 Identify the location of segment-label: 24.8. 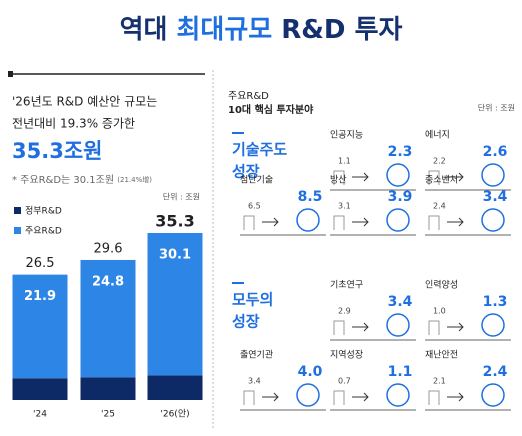
(108, 281).